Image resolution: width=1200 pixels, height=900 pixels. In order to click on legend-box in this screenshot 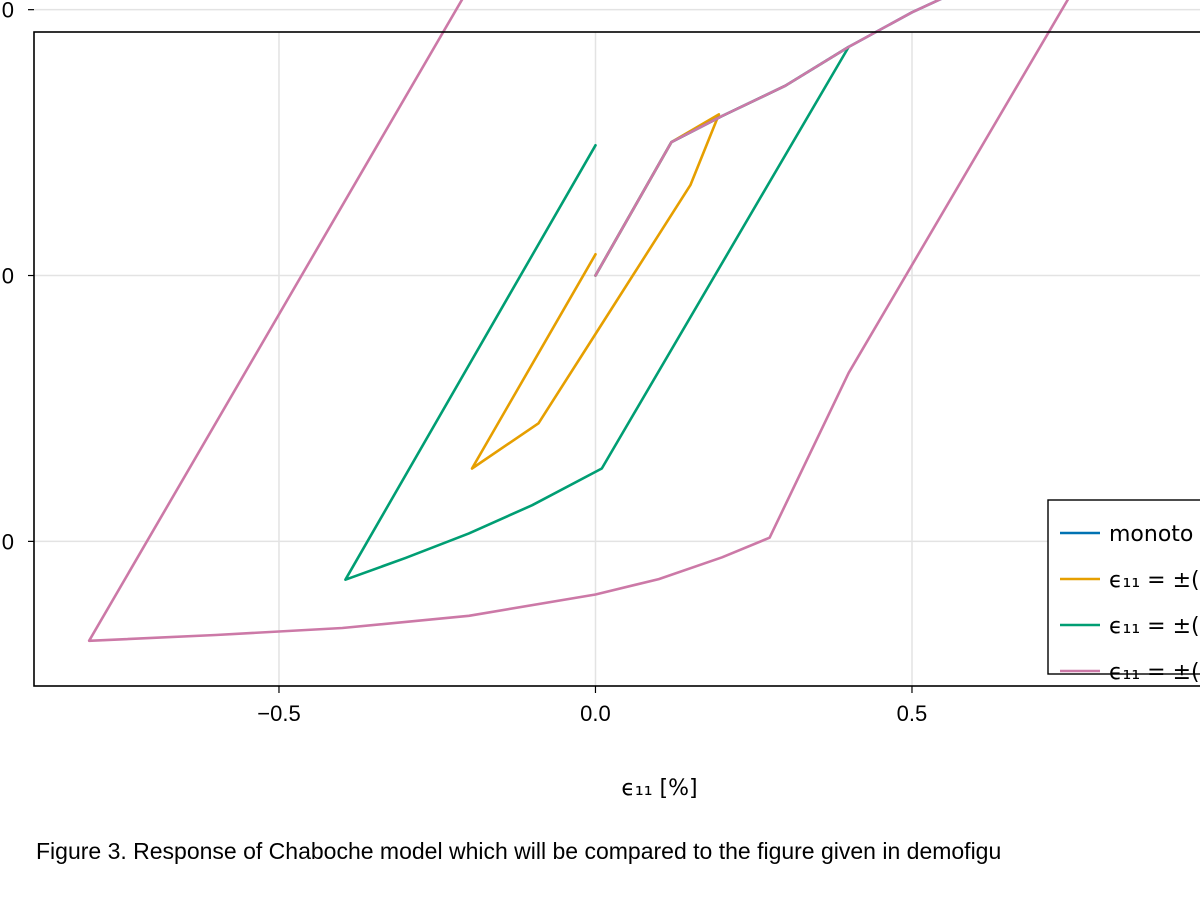, I will do `click(1123, 587)`.